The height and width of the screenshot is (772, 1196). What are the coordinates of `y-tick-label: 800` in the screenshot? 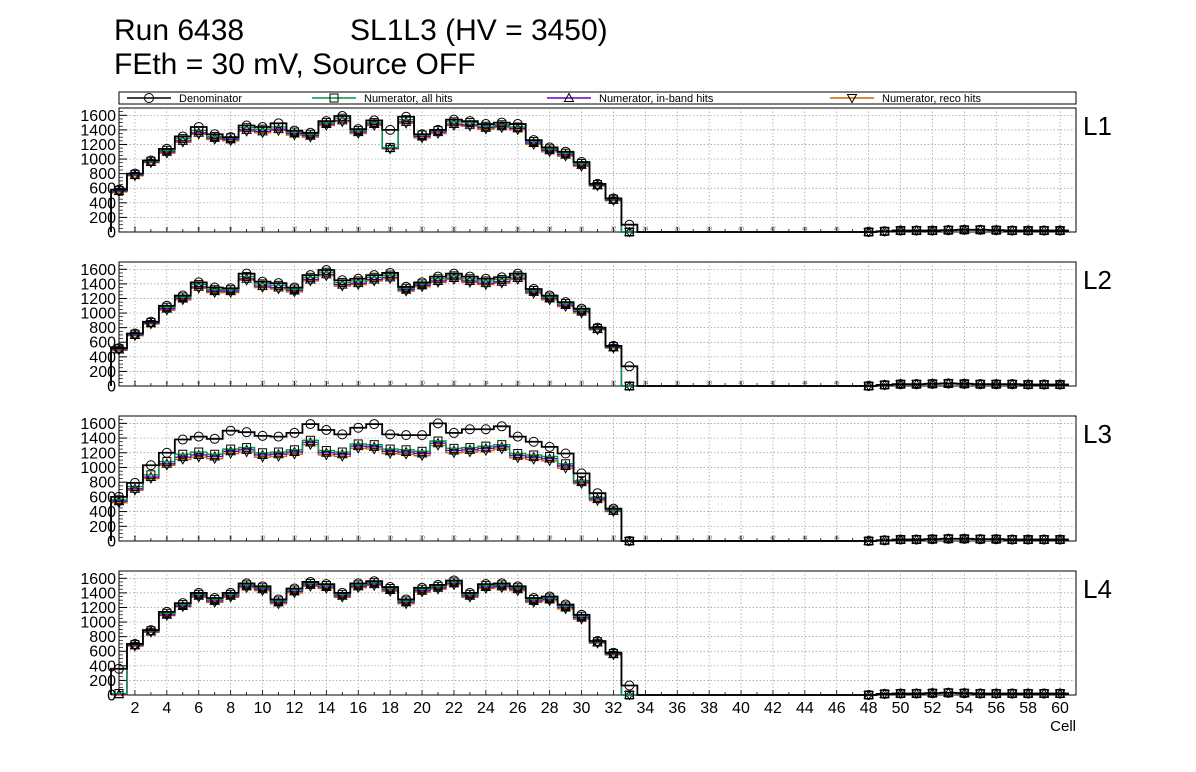 It's located at (102, 637).